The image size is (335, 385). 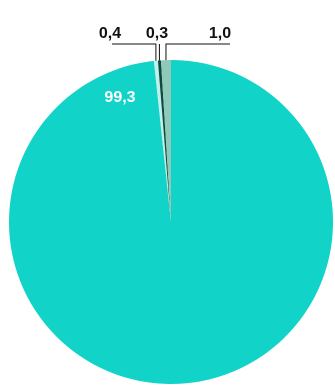 What do you see at coordinates (119, 97) in the screenshot?
I see `data-label-0: 99,3` at bounding box center [119, 97].